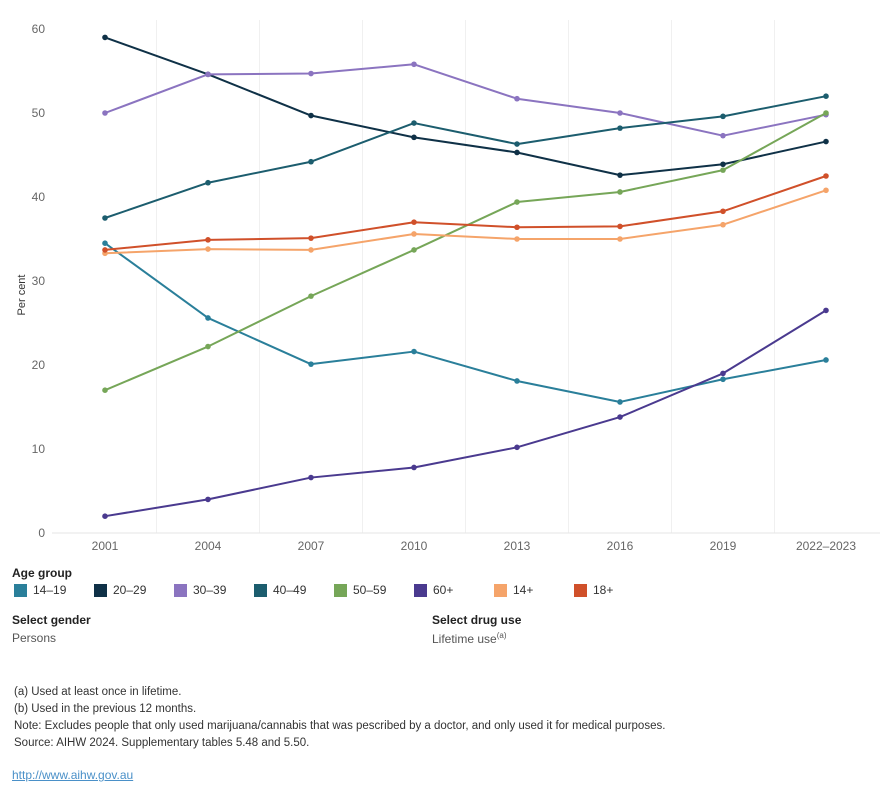 The image size is (890, 800). What do you see at coordinates (476, 629) in the screenshot?
I see `drug-use-filter: Select drug use Lifetime use(a)` at bounding box center [476, 629].